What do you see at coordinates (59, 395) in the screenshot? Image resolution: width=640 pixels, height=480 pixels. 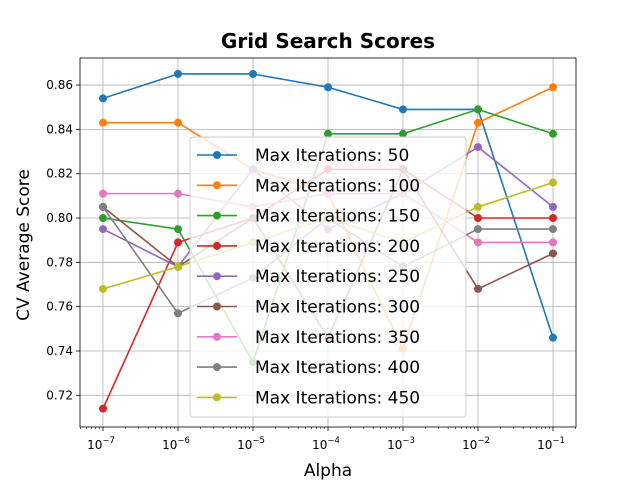 I see `y-tick-label: 0.72` at bounding box center [59, 395].